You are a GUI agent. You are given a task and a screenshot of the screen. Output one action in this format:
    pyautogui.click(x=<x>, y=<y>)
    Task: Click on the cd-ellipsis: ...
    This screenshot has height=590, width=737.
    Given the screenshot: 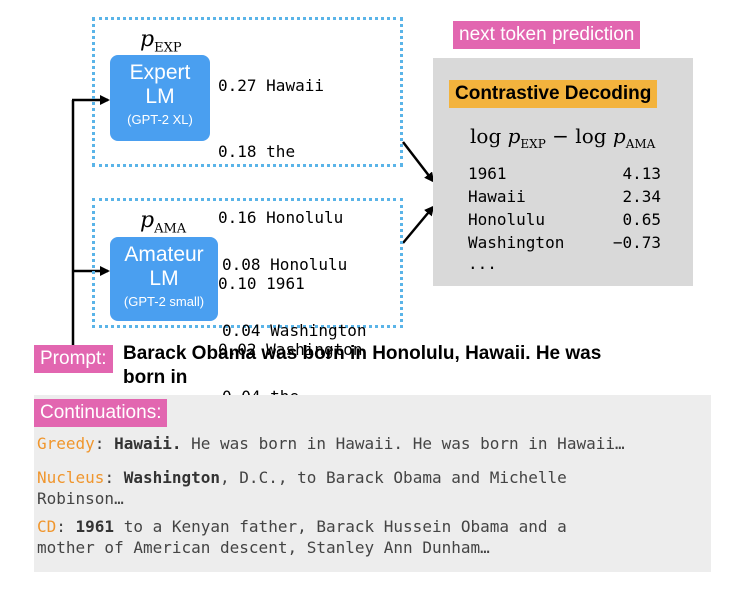 What is the action you would take?
    pyautogui.click(x=482, y=263)
    